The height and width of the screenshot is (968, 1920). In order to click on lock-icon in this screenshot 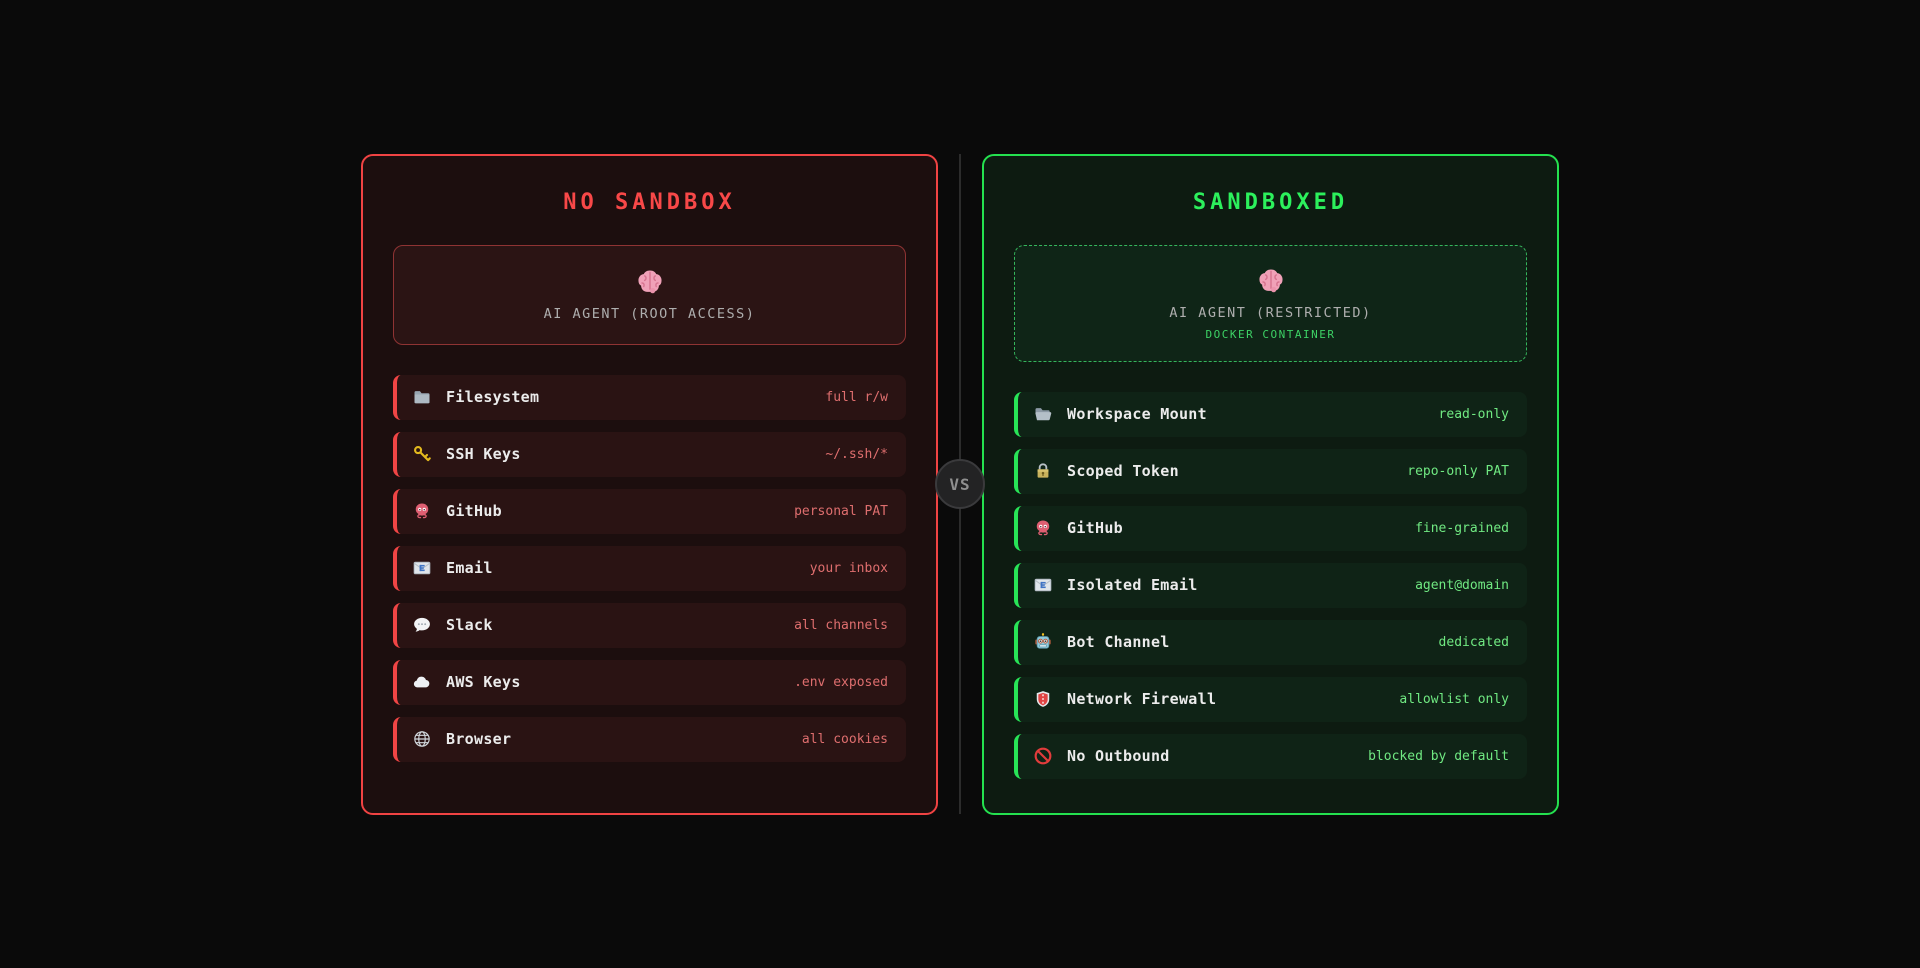, I will do `click(1043, 471)`.